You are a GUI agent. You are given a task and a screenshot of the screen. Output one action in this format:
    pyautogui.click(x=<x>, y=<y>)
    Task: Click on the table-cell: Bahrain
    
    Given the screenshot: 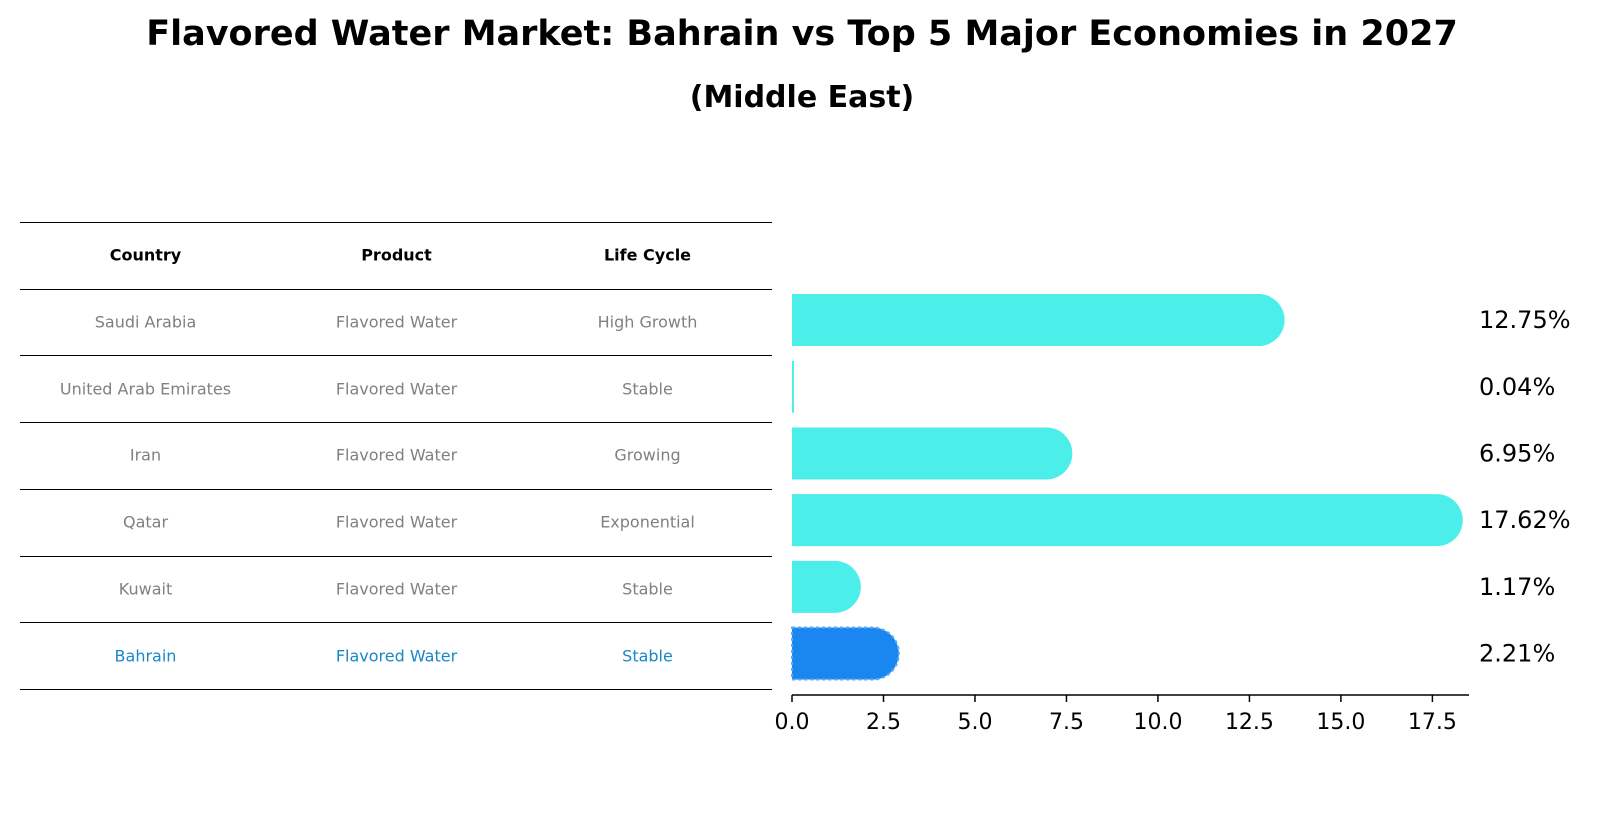 What is the action you would take?
    pyautogui.click(x=145, y=656)
    